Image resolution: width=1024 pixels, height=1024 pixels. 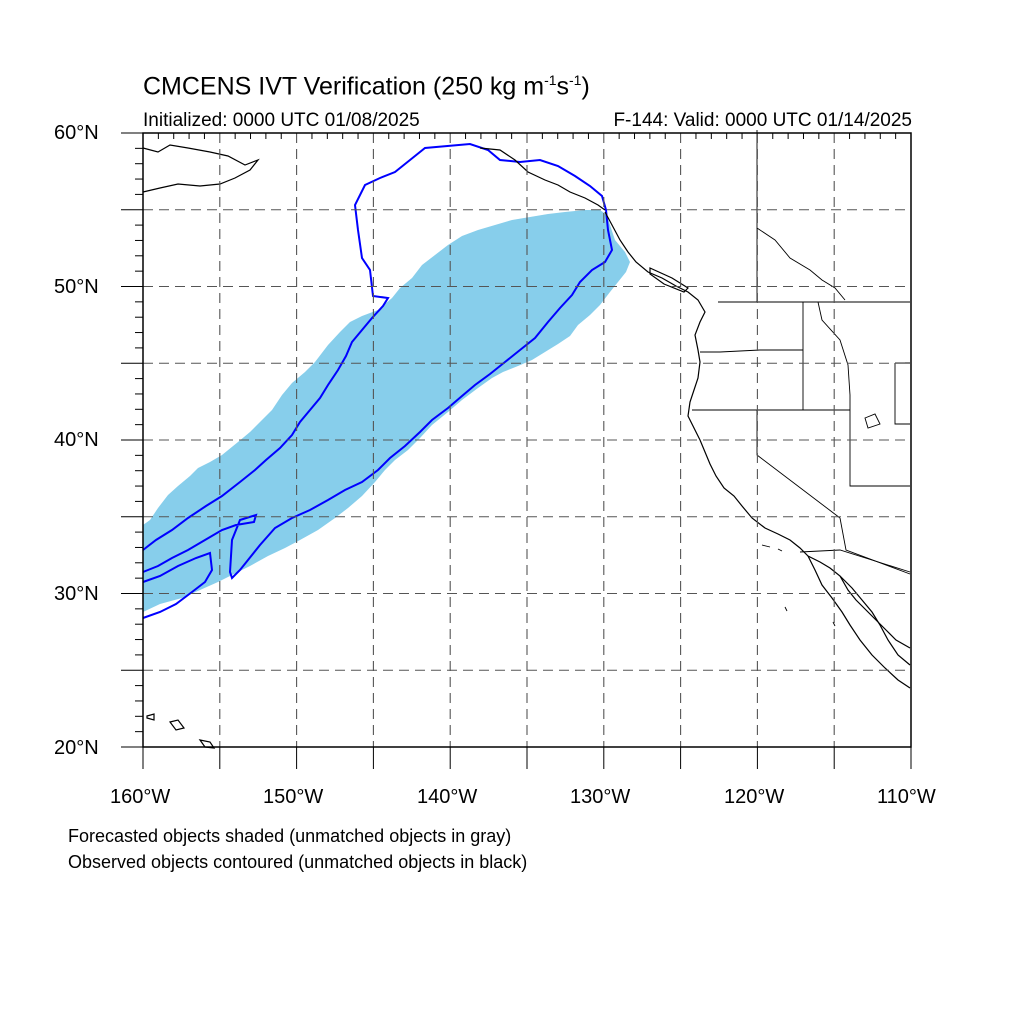 What do you see at coordinates (76, 594) in the screenshot?
I see `lat-label-30n: 30°N` at bounding box center [76, 594].